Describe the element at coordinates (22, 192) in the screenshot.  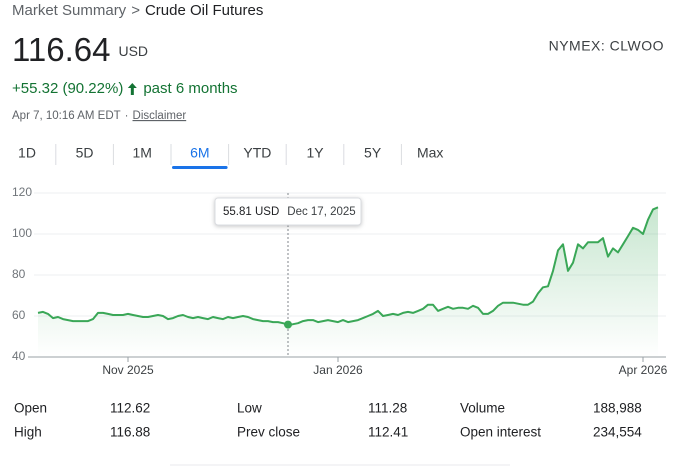
I see `y-tick-label: 120` at that location.